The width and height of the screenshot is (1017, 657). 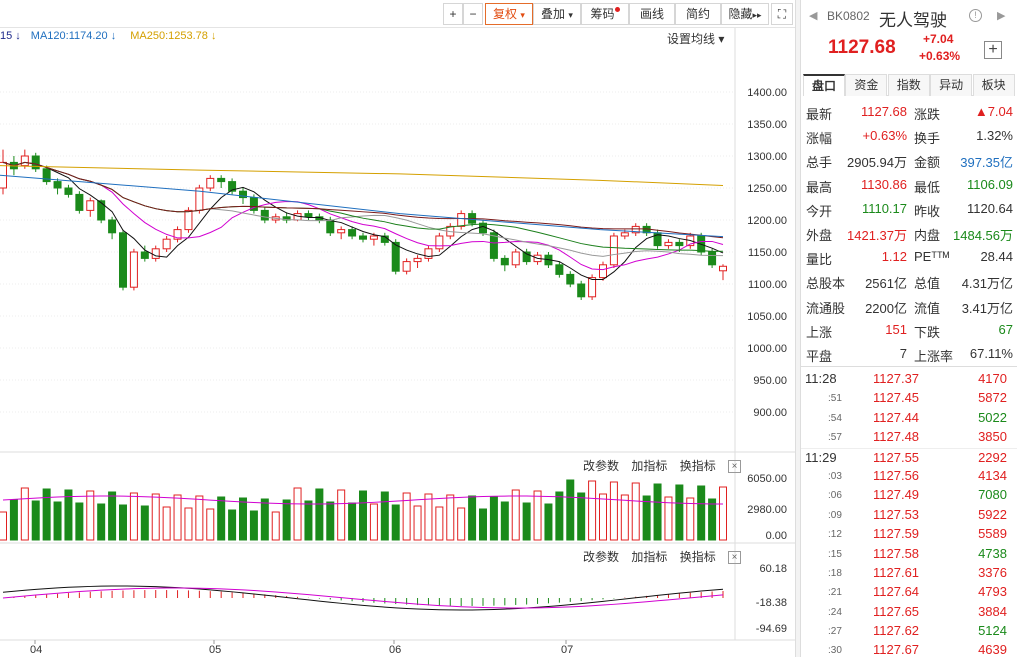 What do you see at coordinates (896, 378) in the screenshot?
I see `tick-price: 1127.37` at bounding box center [896, 378].